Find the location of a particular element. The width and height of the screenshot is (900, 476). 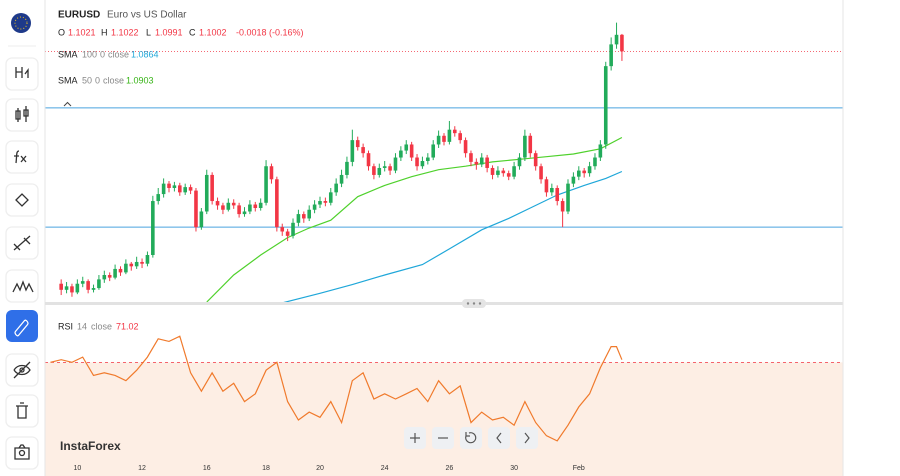

zoom-out-button is located at coordinates (443, 438).